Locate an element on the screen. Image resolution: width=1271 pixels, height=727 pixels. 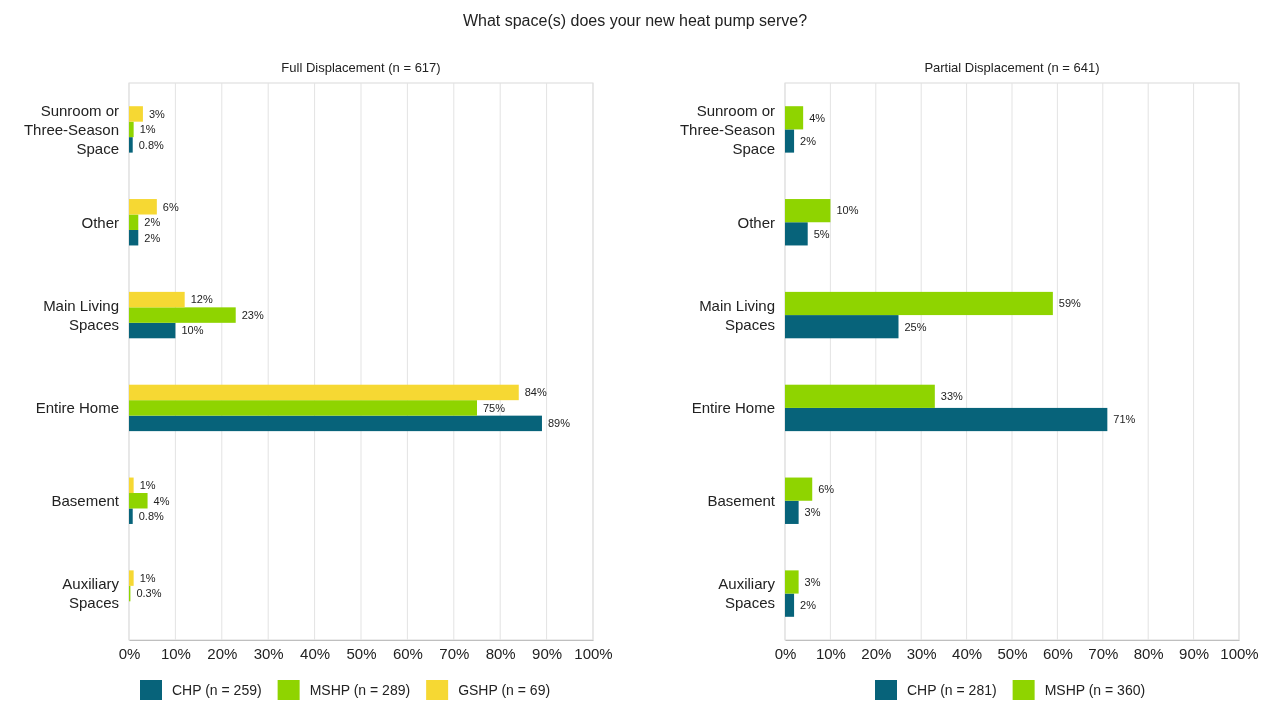
legend-label: CHP (n = 259) is located at coordinates (217, 689).